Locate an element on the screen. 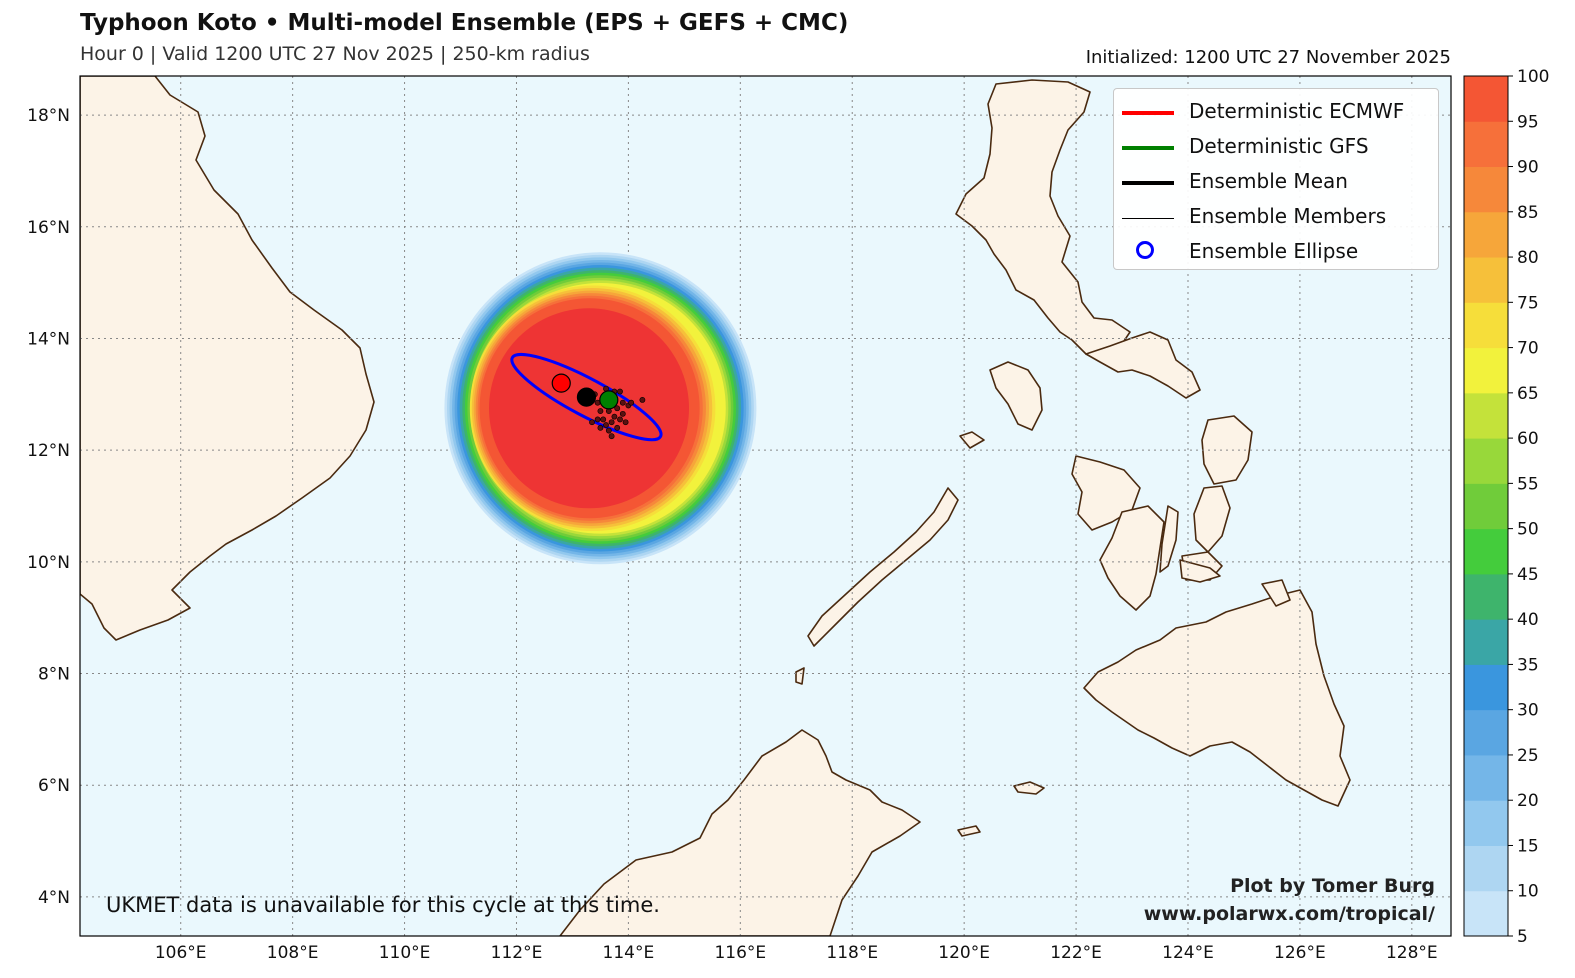 This screenshot has width=1575, height=978. legend-label: Deterministic ECMWF is located at coordinates (1297, 111).